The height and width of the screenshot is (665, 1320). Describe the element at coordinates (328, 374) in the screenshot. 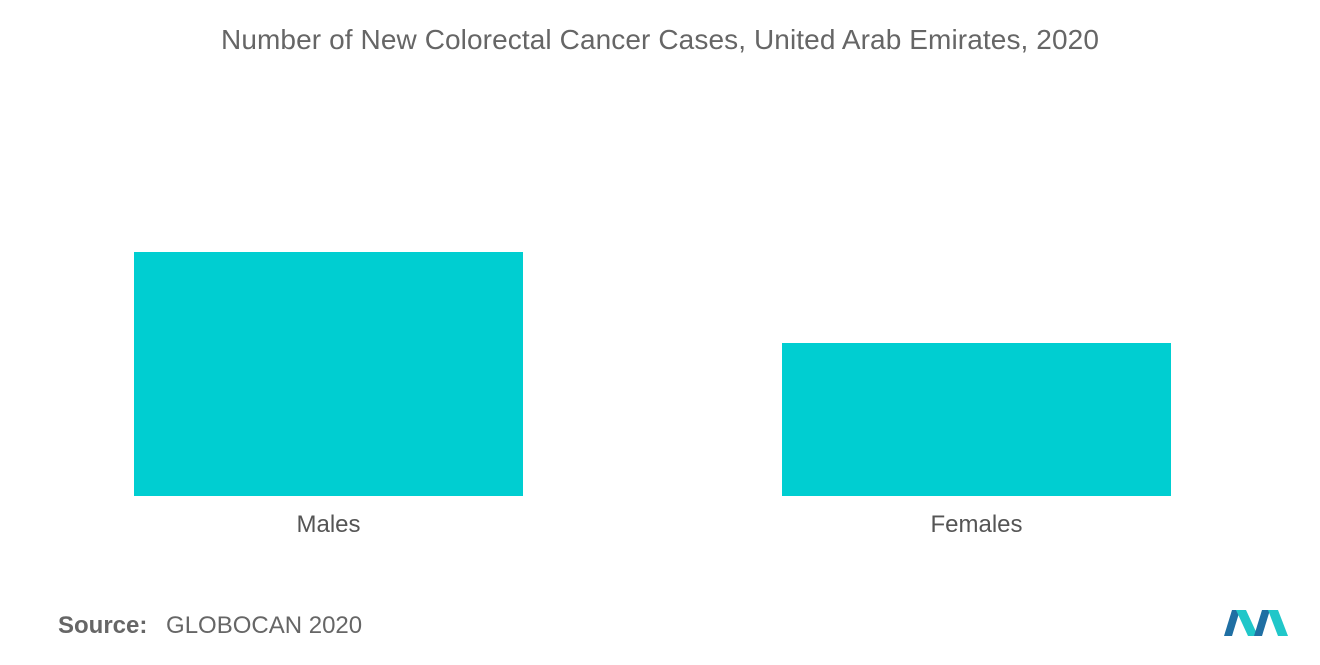

I see `bar-males` at that location.